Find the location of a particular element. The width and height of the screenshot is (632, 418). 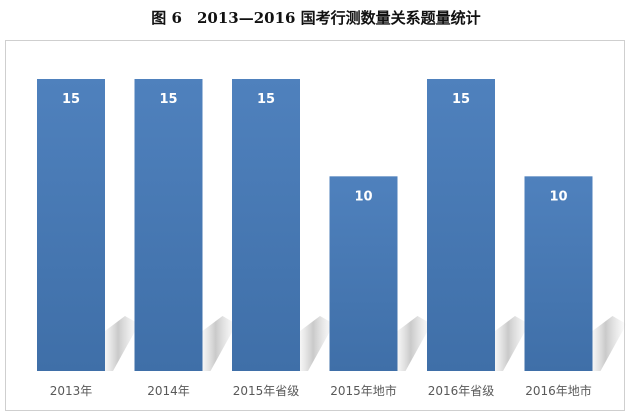

x-tick-label-5: 2016年地市 is located at coordinates (558, 390).